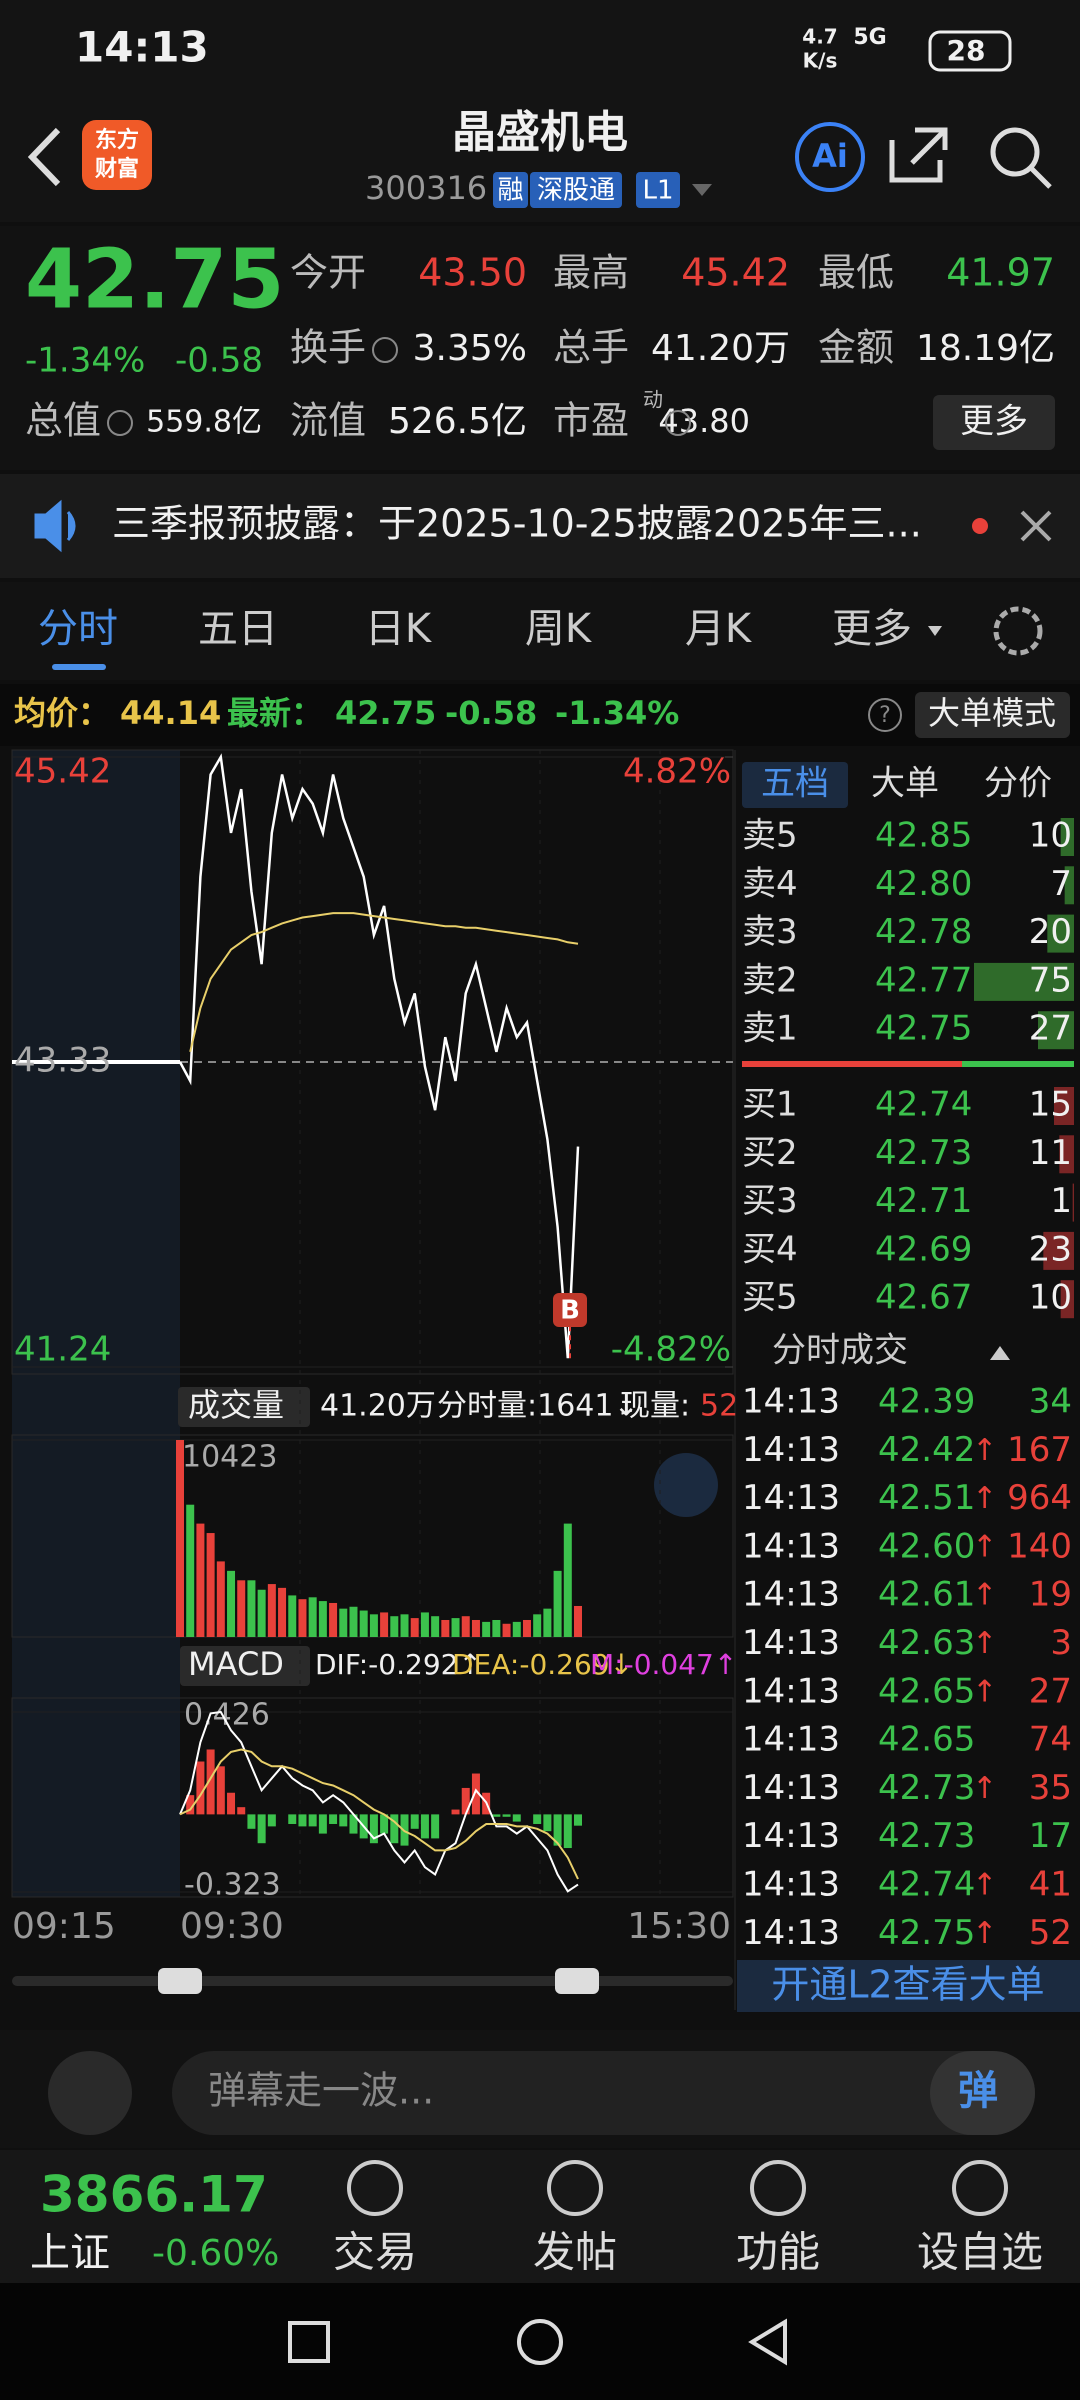 This screenshot has width=1080, height=2400. Describe the element at coordinates (1036, 526) in the screenshot. I see `notice-close` at that location.